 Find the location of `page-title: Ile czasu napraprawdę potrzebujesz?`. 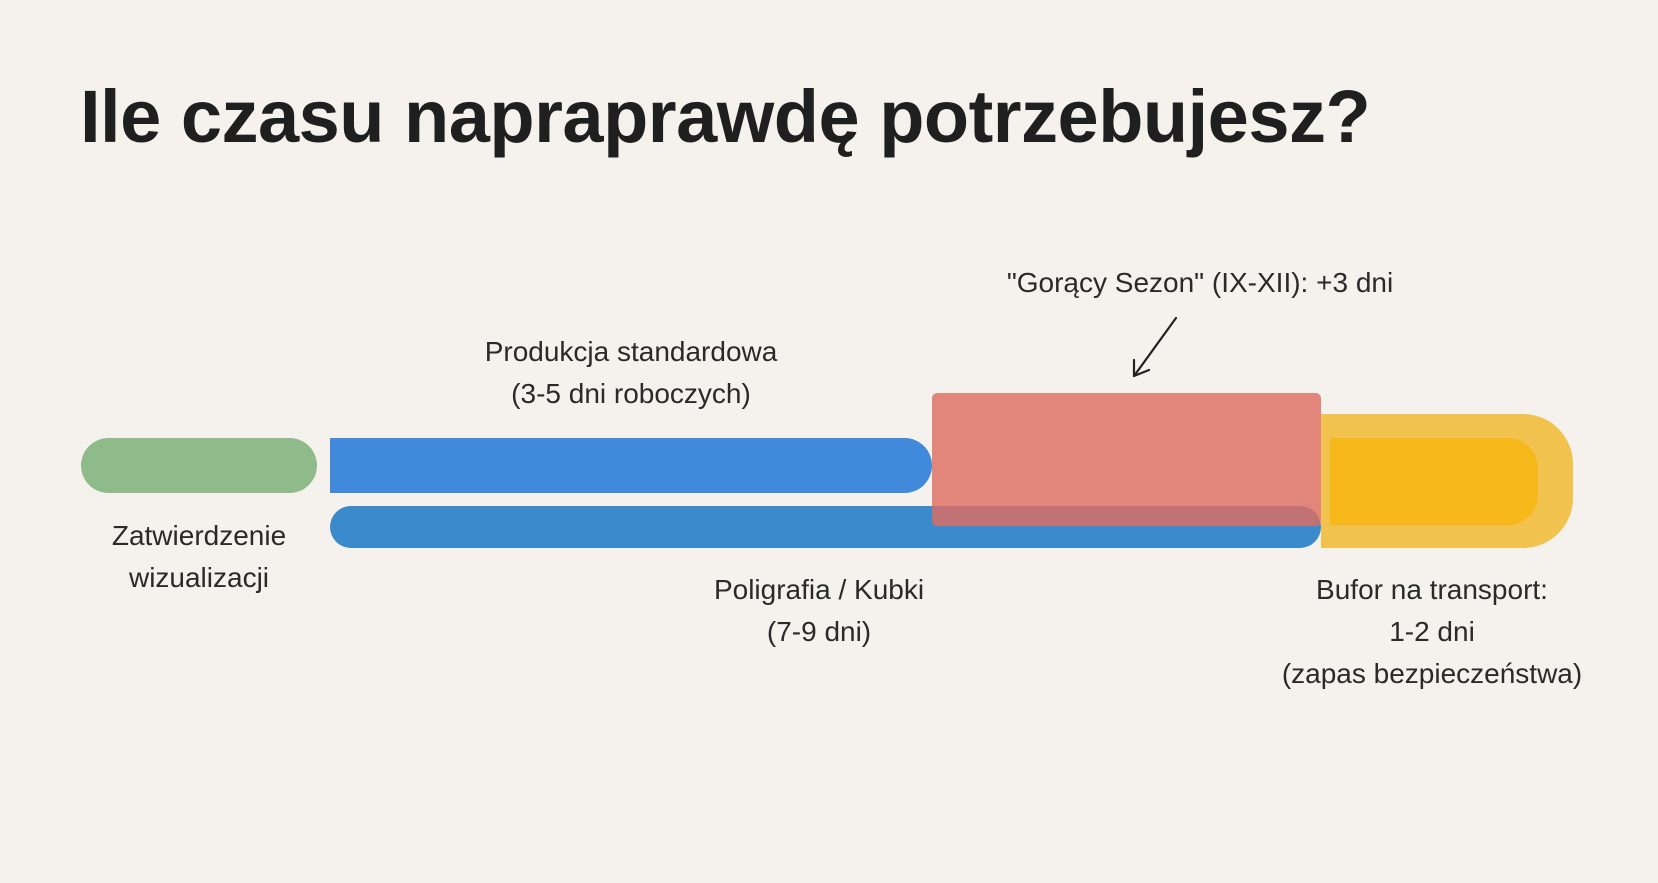

page-title: Ile czasu napraprawdę potrzebujesz? is located at coordinates (725, 116).